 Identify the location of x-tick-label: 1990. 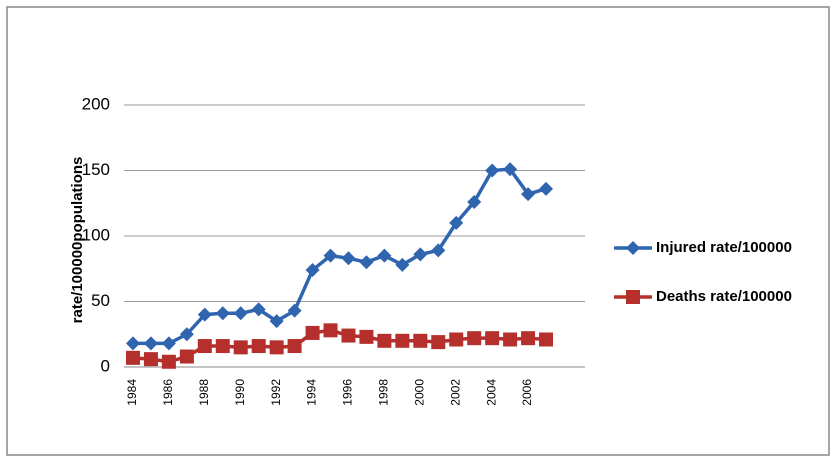
(240, 392).